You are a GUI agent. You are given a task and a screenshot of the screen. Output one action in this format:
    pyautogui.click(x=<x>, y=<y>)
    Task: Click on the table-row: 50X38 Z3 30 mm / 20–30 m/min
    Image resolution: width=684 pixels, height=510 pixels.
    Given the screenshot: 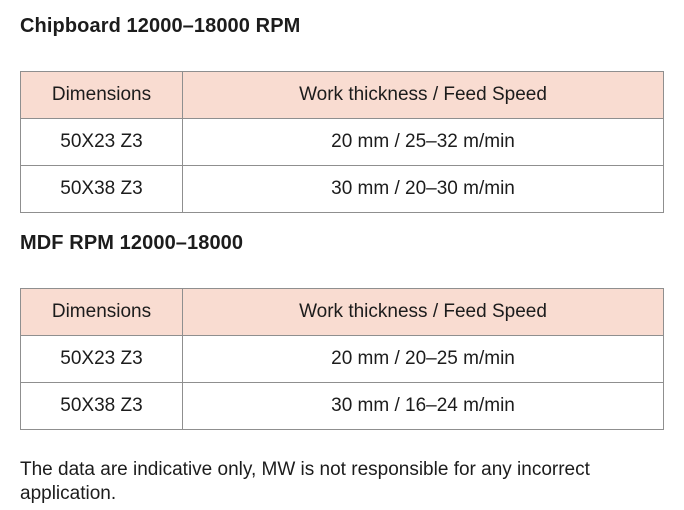 What is the action you would take?
    pyautogui.click(x=342, y=189)
    